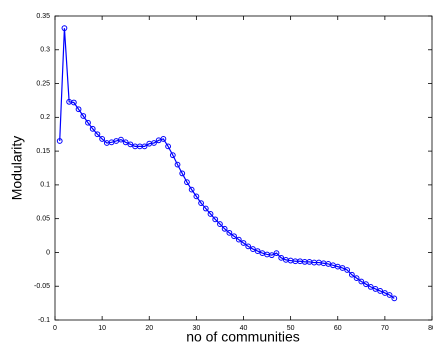 This screenshot has width=433, height=346. Describe the element at coordinates (385, 328) in the screenshot. I see `x-tick-label: 70` at that location.